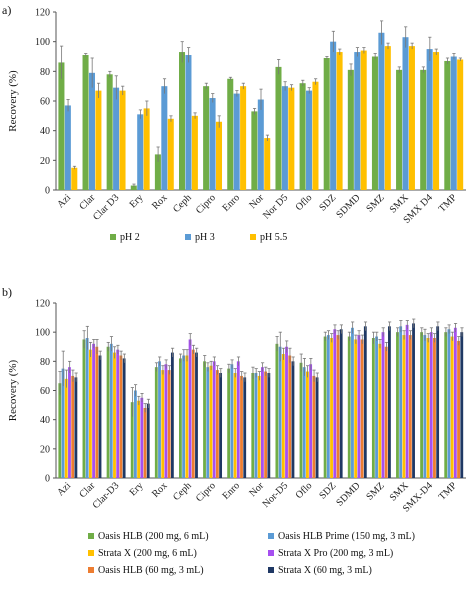 The height and width of the screenshot is (591, 474). I want to click on y-axis-label: Recovery (%), so click(13, 390).